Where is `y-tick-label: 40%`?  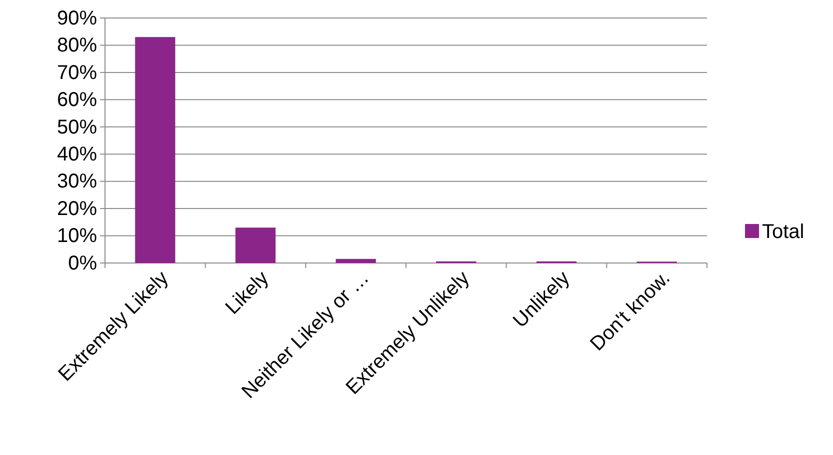 y-tick-label: 40% is located at coordinates (77, 155).